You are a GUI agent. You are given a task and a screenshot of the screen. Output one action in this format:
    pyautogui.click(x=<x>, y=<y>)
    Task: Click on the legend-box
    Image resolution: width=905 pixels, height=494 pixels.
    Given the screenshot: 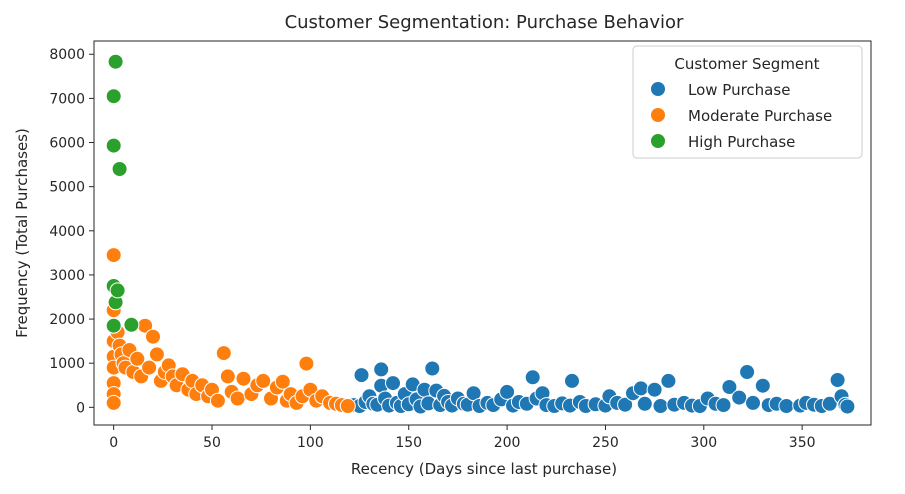 What is the action you would take?
    pyautogui.click(x=747, y=102)
    